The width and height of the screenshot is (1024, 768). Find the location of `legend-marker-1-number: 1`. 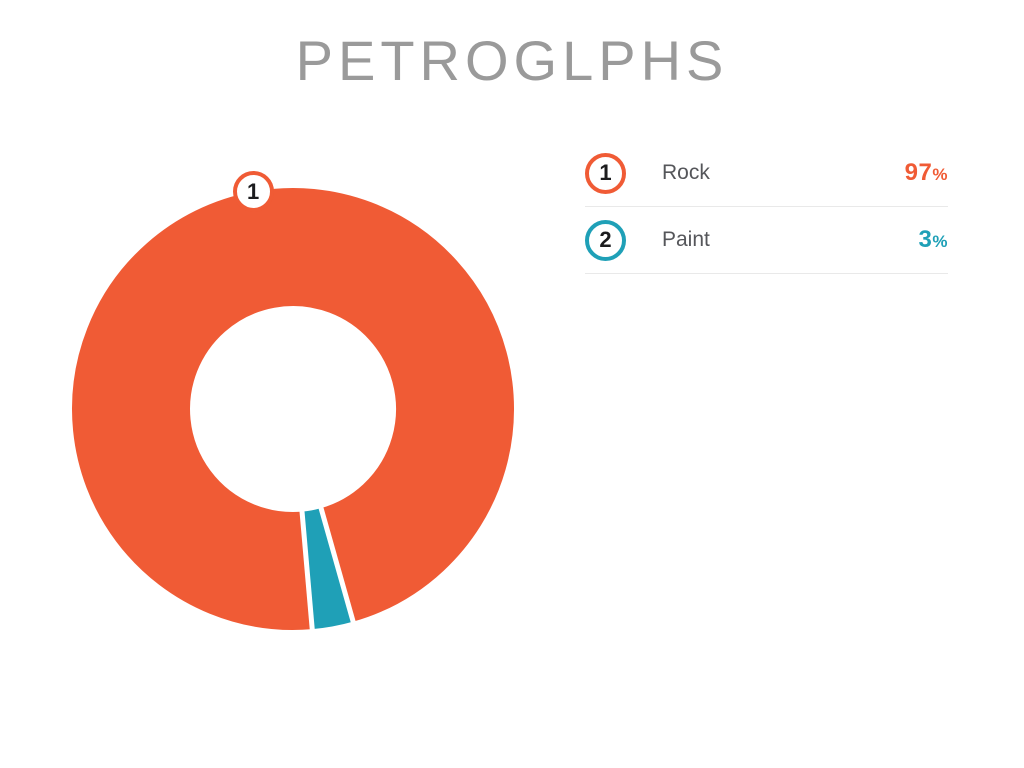

legend-marker-1-number: 1 is located at coordinates (605, 172).